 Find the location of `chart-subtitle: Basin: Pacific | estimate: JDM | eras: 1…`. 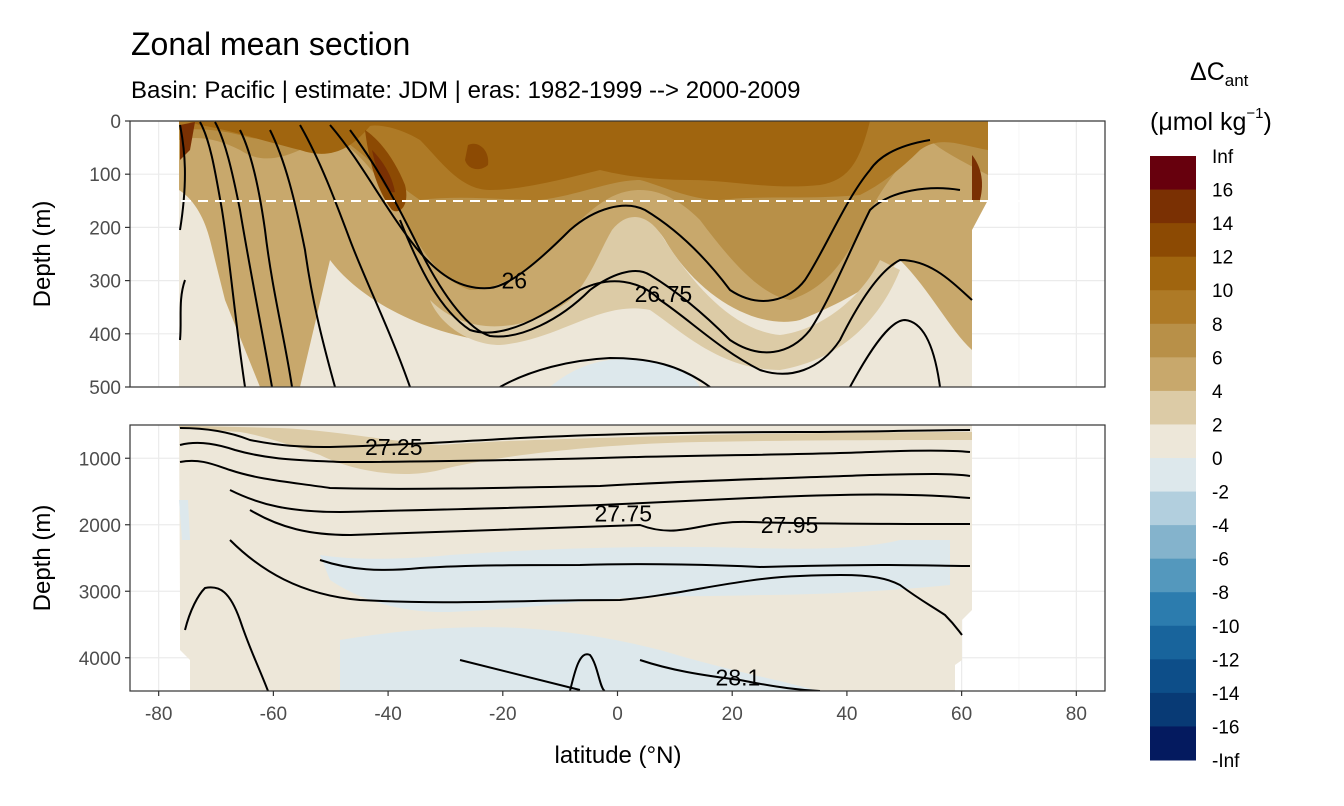

chart-subtitle: Basin: Pacific | estimate: JDM | eras: 1… is located at coordinates (465, 90).